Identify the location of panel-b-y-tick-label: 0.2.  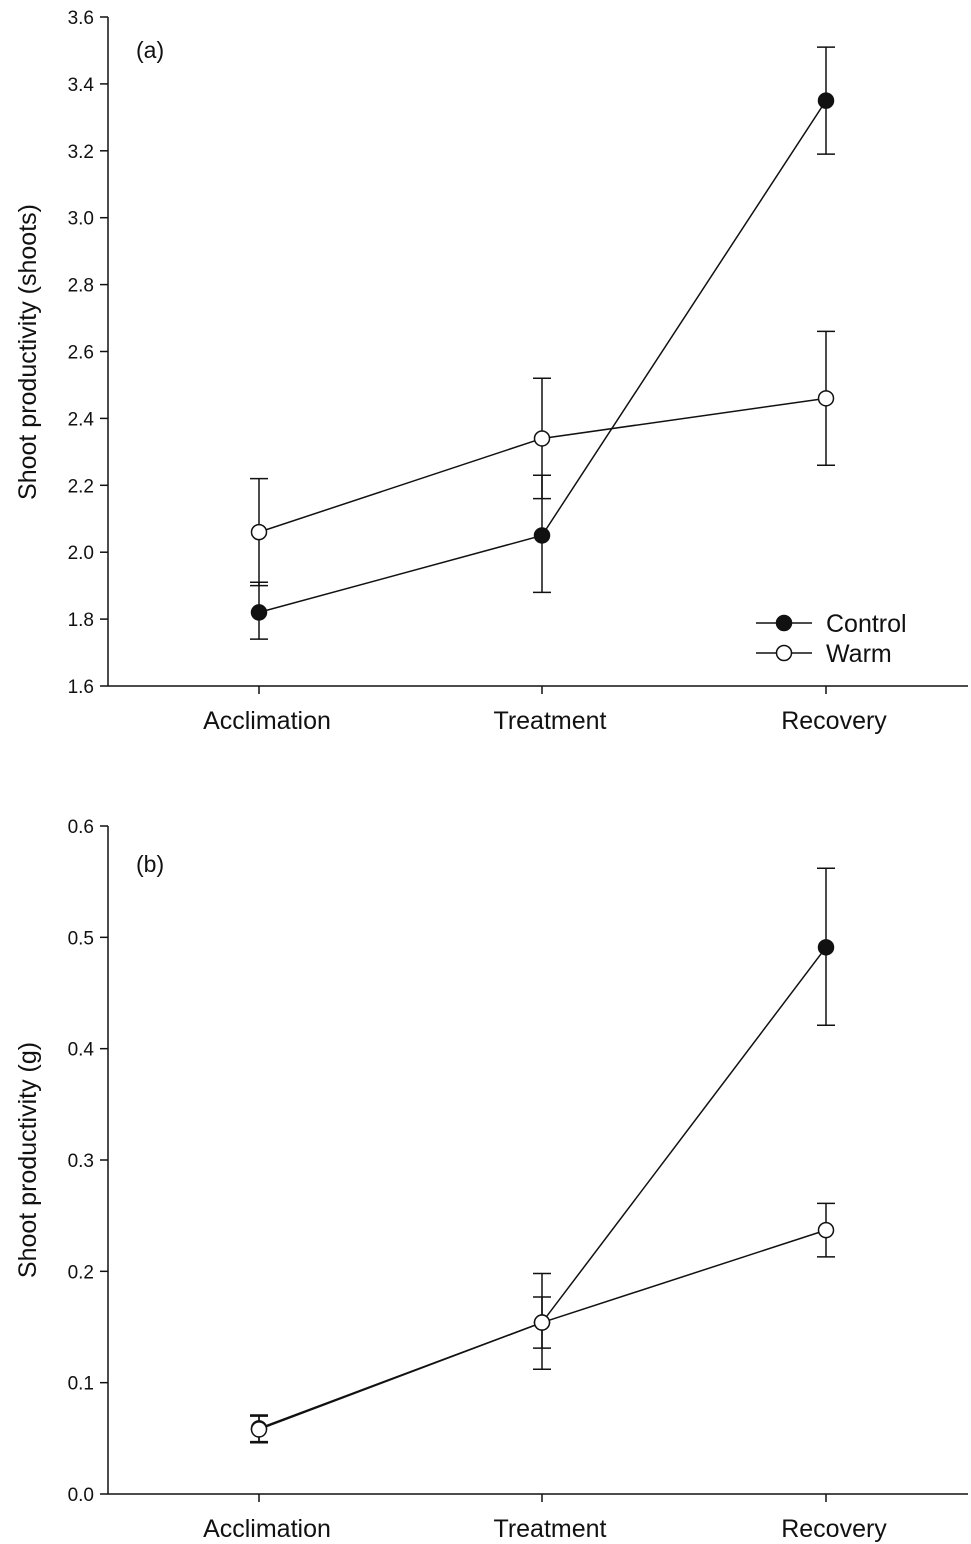
(81, 1272).